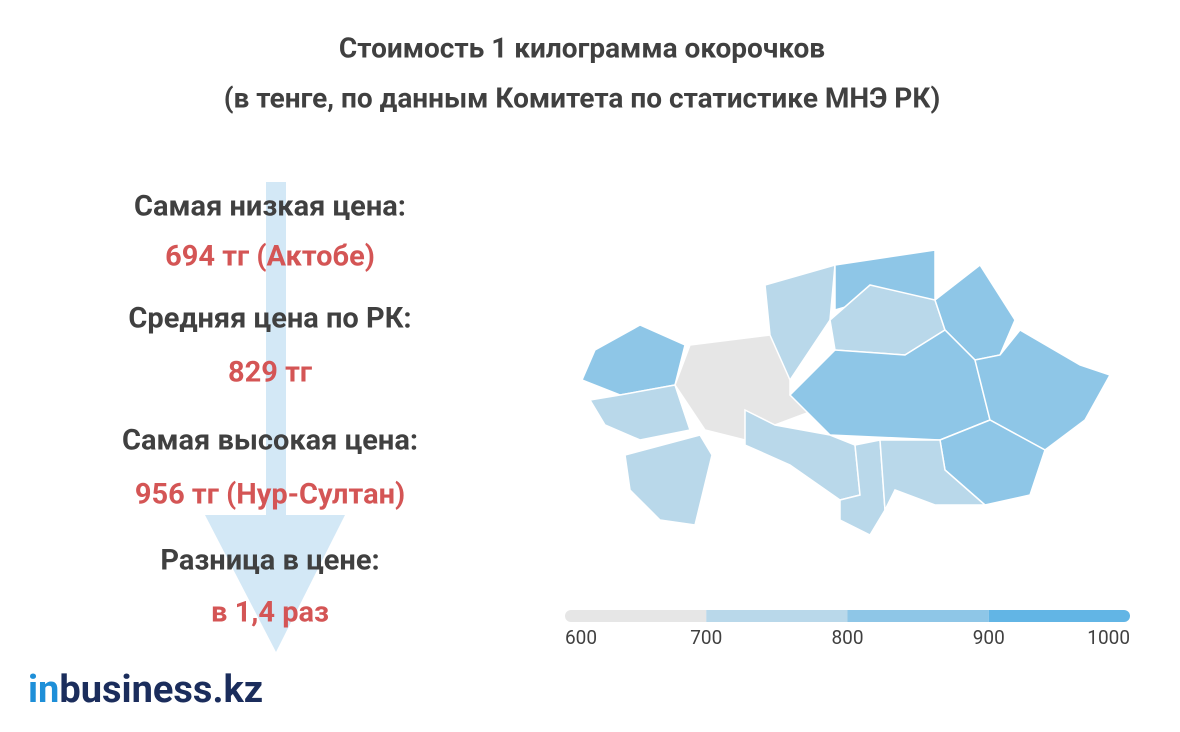 The image size is (1180, 732). What do you see at coordinates (270, 257) in the screenshot?
I see `stat-value: 694 тг (Актобе)` at bounding box center [270, 257].